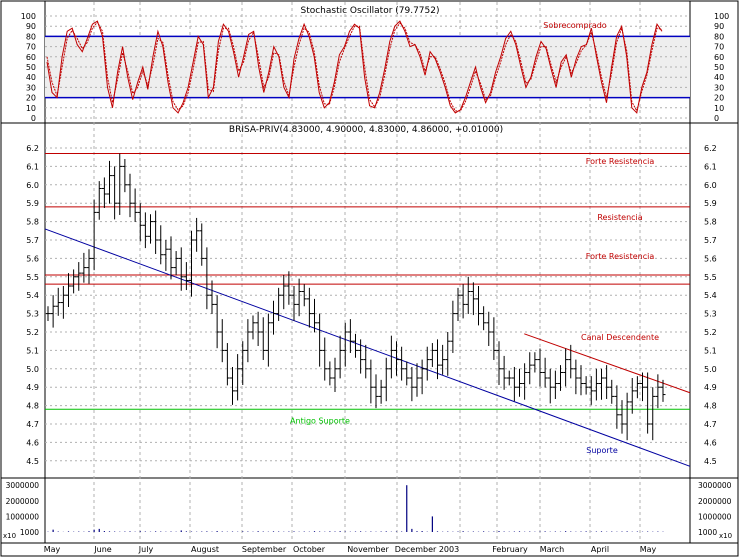 This screenshot has height=558, width=739. Describe the element at coordinates (575, 25) in the screenshot. I see `stochastic-annotation: Sobrecomprado` at that location.